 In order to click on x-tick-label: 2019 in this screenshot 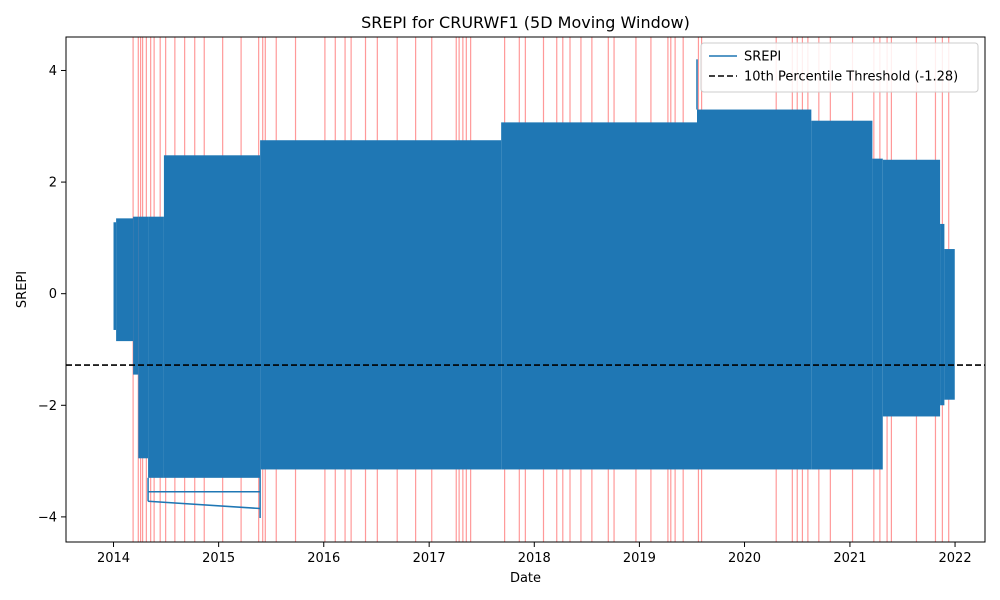, I will do `click(639, 558)`.